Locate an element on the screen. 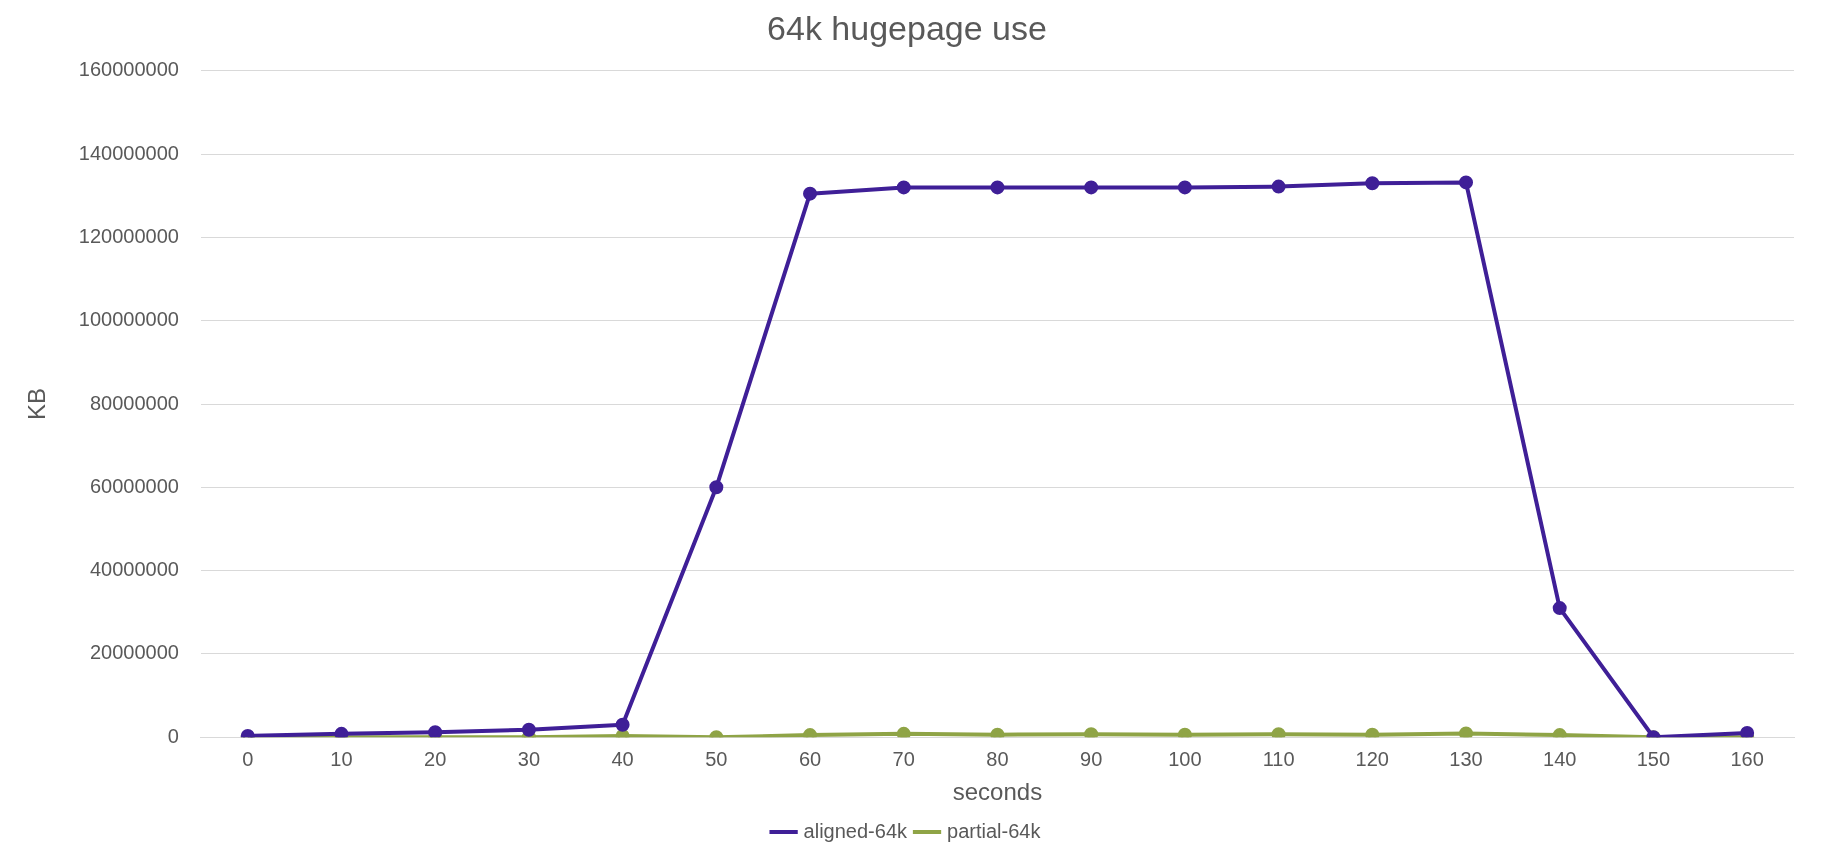 This screenshot has height=862, width=1824. y-tick-label: 100000000 is located at coordinates (128, 319).